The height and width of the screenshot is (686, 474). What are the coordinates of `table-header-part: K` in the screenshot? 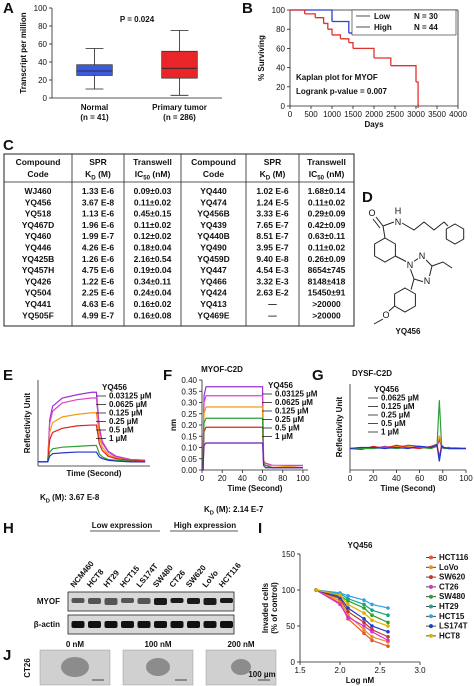 It's located at (88, 174).